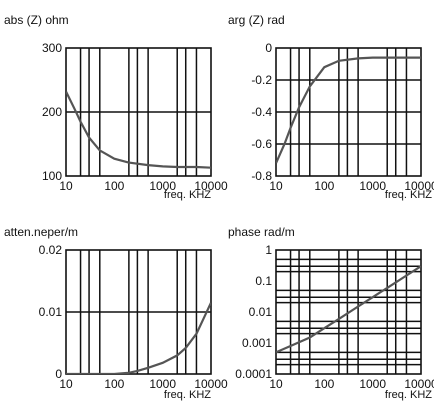 The height and width of the screenshot is (402, 434). I want to click on panel-atten-x-tick-label: 10, so click(66, 384).